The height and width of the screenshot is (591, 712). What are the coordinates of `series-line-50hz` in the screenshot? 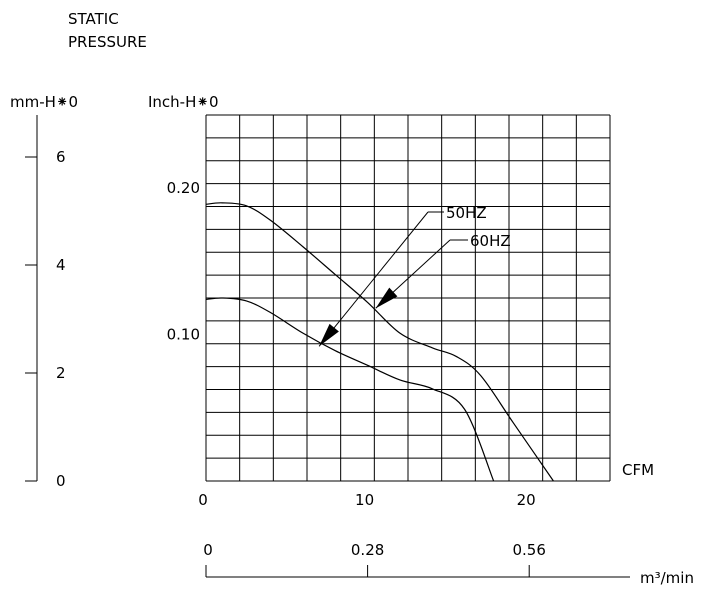 It's located at (350, 389).